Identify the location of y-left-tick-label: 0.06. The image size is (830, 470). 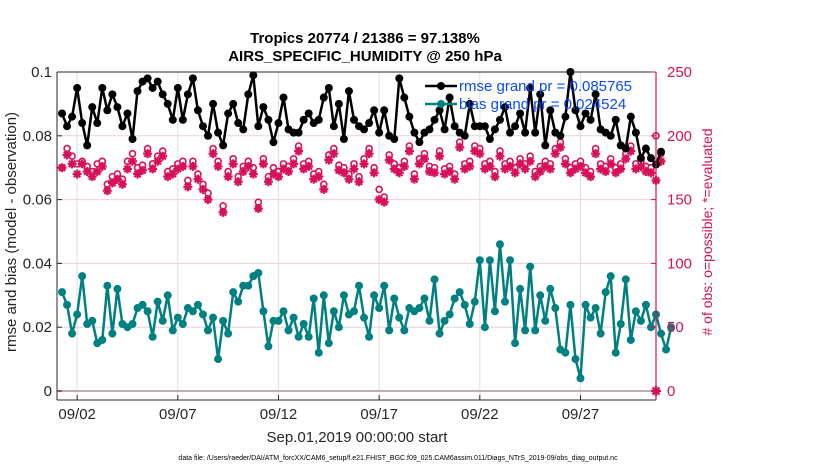
(37, 200).